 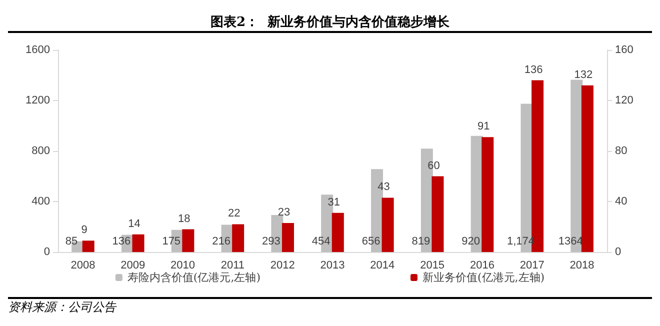 I want to click on y-tick-label: 1600, so click(x=38, y=50).